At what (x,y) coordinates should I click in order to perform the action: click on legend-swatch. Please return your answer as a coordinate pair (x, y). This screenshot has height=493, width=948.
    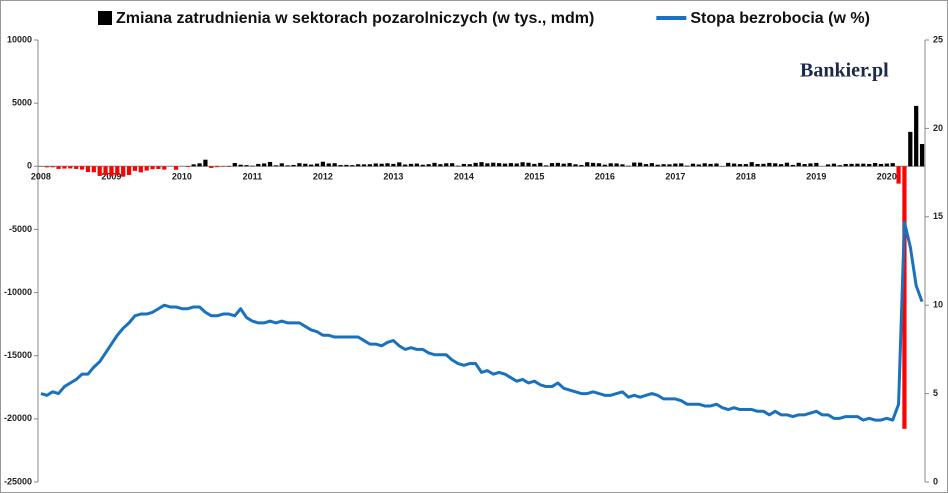
    Looking at the image, I should click on (105, 18).